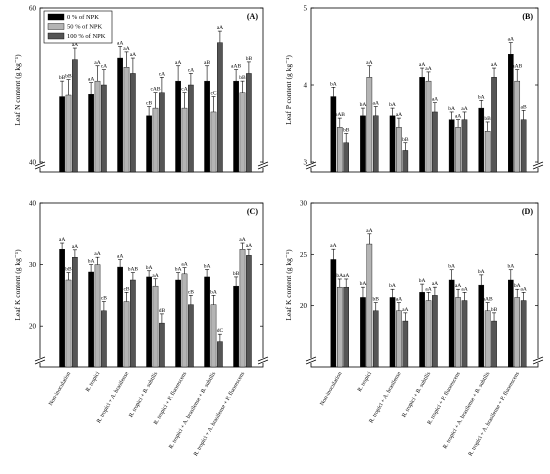  Describe the element at coordinates (252, 211) in the screenshot. I see `panel-label: (C)` at that location.